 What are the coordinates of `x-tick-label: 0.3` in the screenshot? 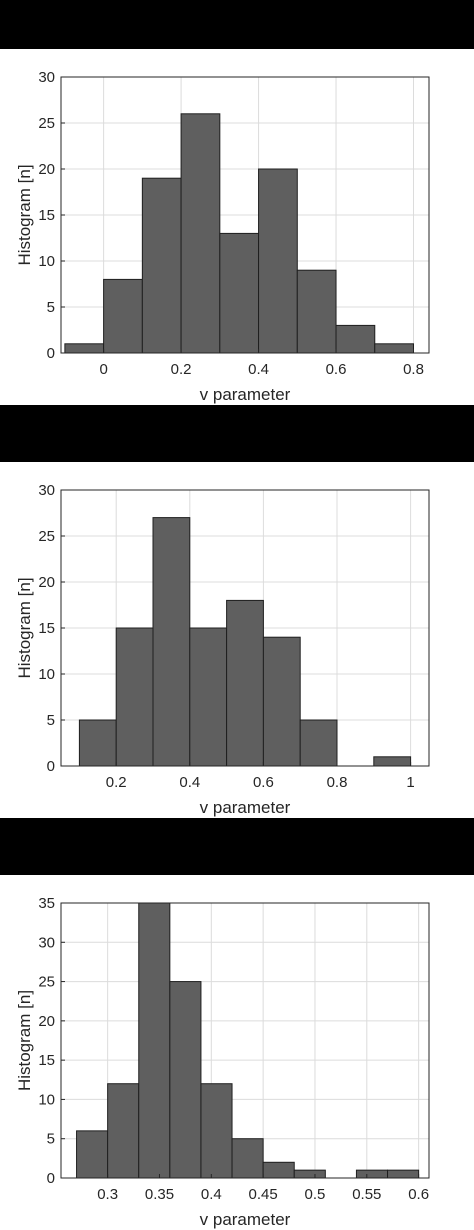 It's located at (107, 1194).